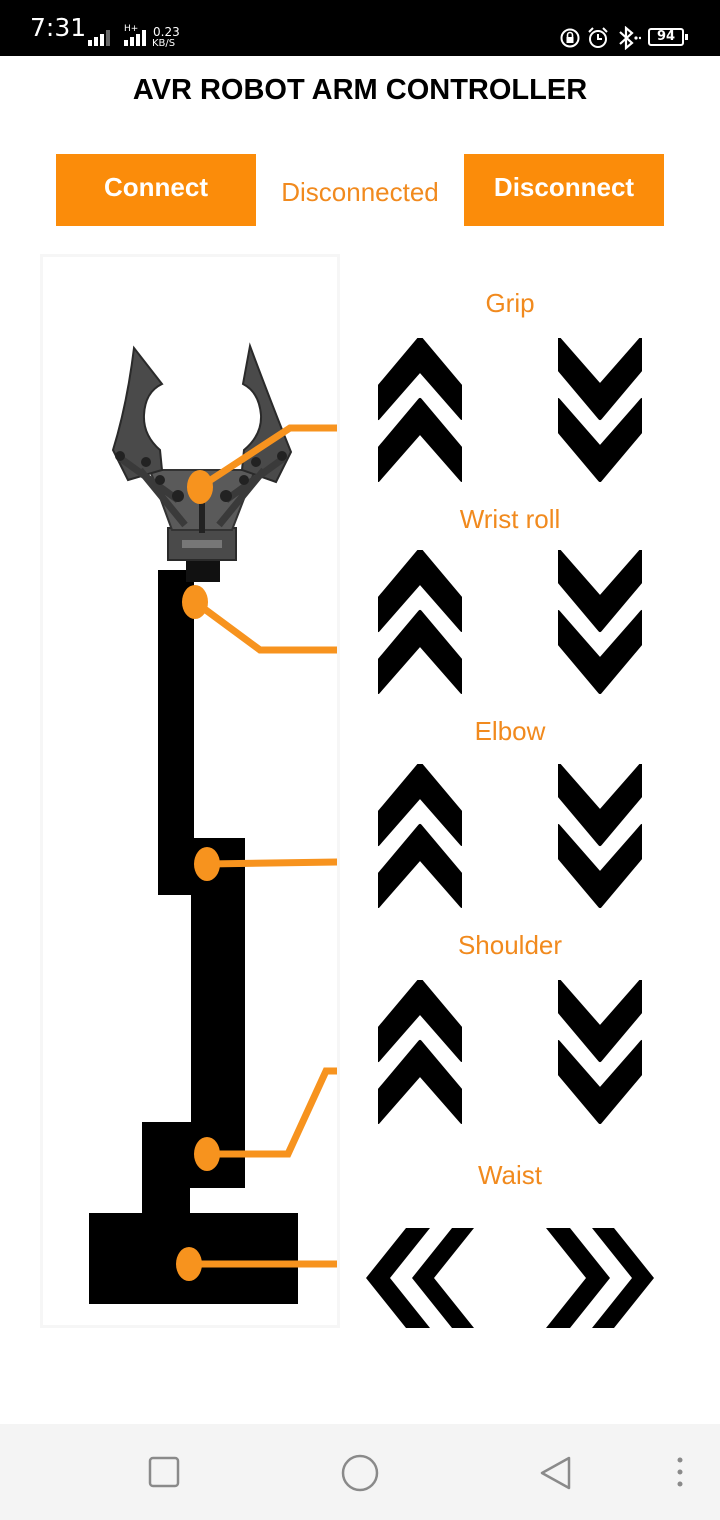 The image size is (720, 1520). I want to click on joint-label-waist: Waist, so click(510, 1175).